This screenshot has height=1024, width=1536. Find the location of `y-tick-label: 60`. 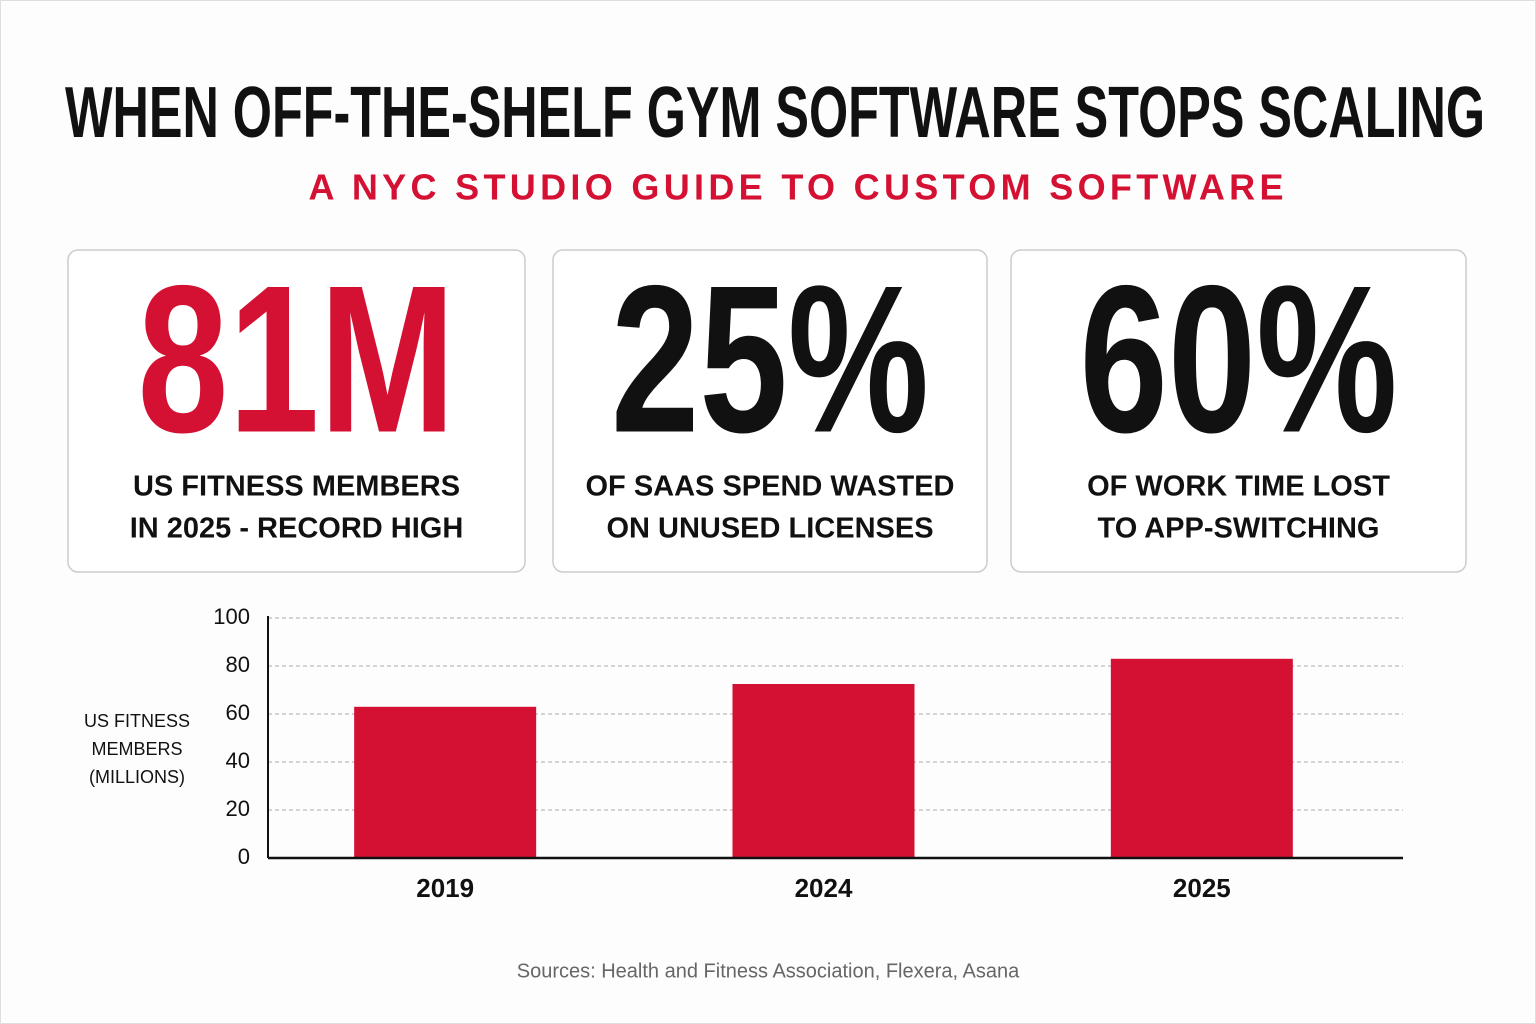

y-tick-label: 60 is located at coordinates (238, 712).